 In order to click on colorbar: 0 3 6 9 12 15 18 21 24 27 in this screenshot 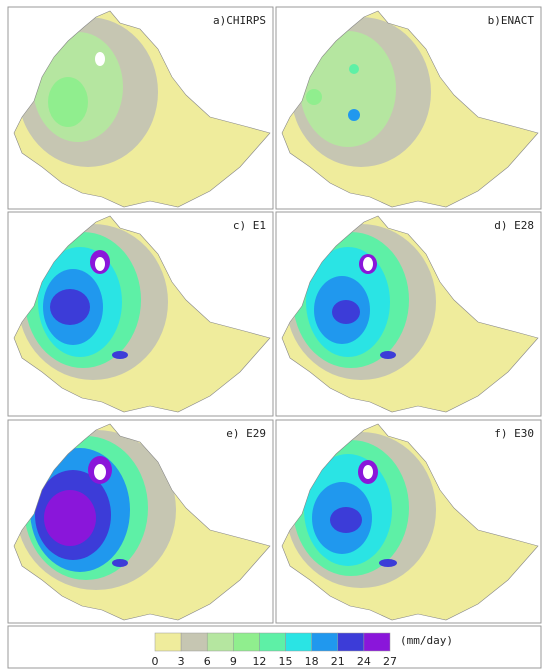, I will do `click(274, 650)`.